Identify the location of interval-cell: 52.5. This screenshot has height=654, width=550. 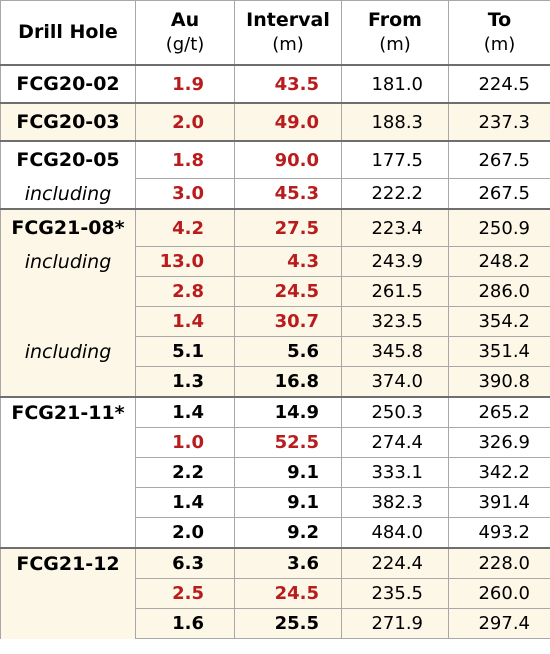
(288, 442).